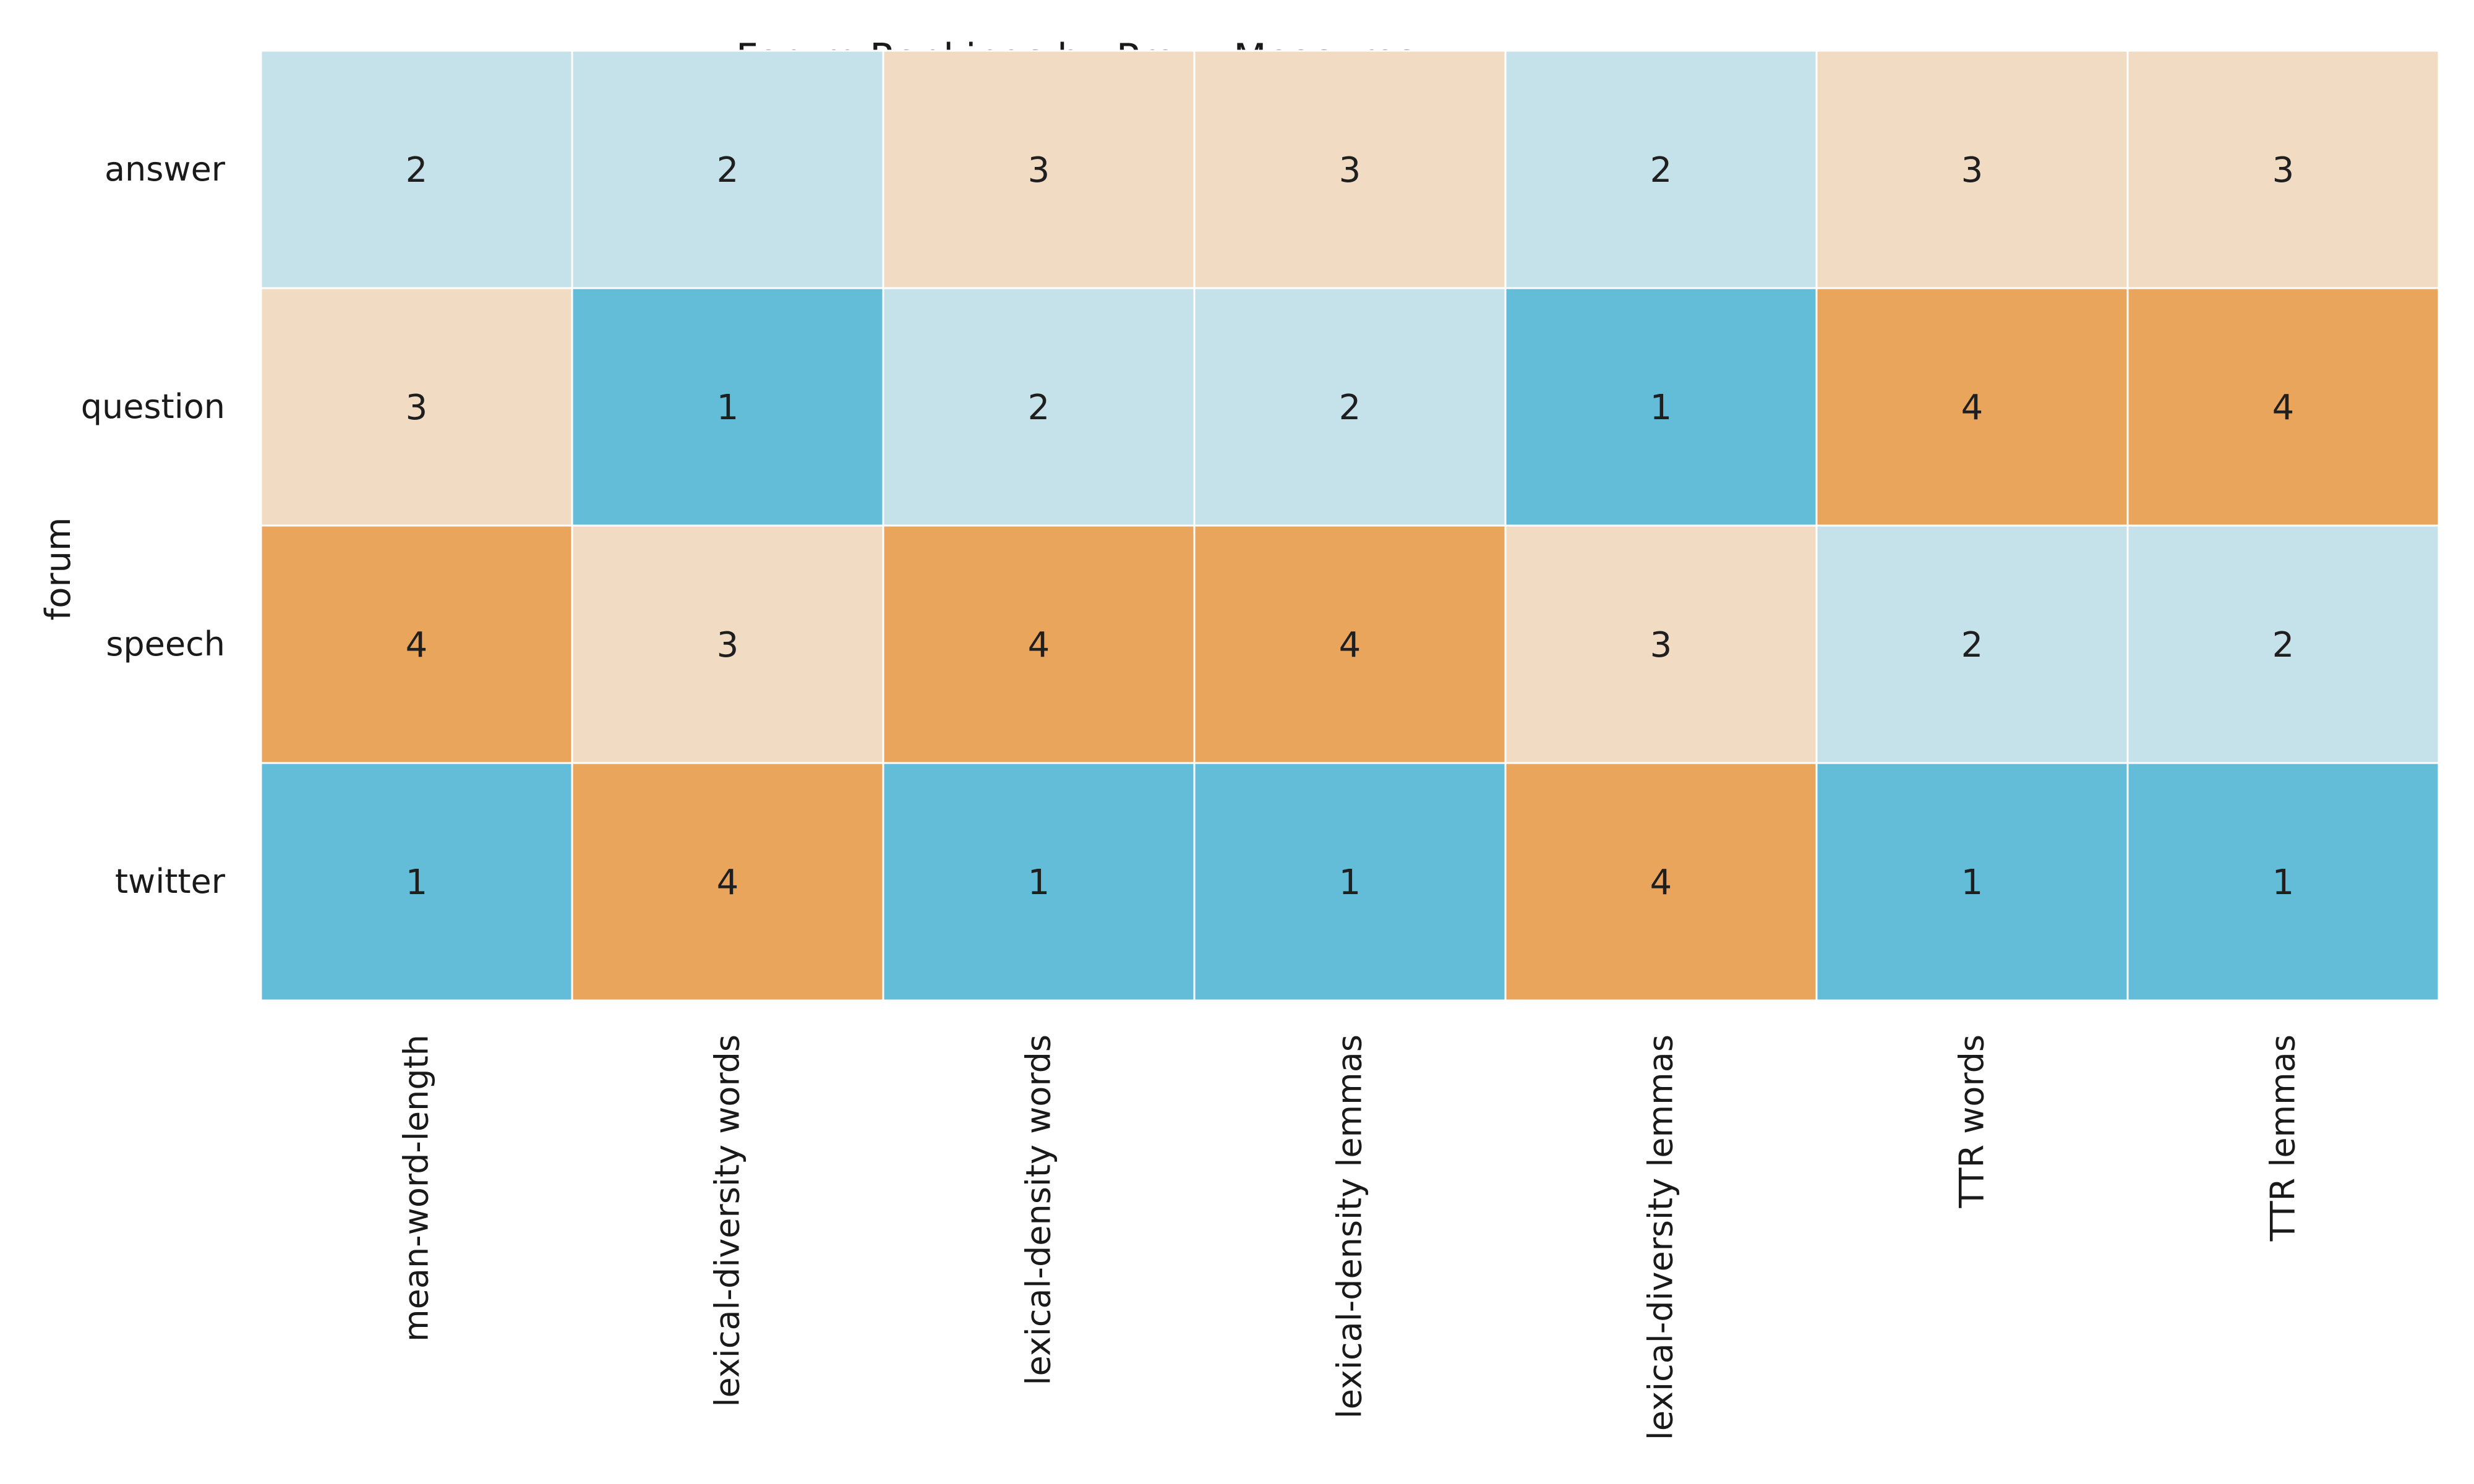 The width and height of the screenshot is (2474, 1484). Describe the element at coordinates (165, 169) in the screenshot. I see `row-label: answer` at that location.